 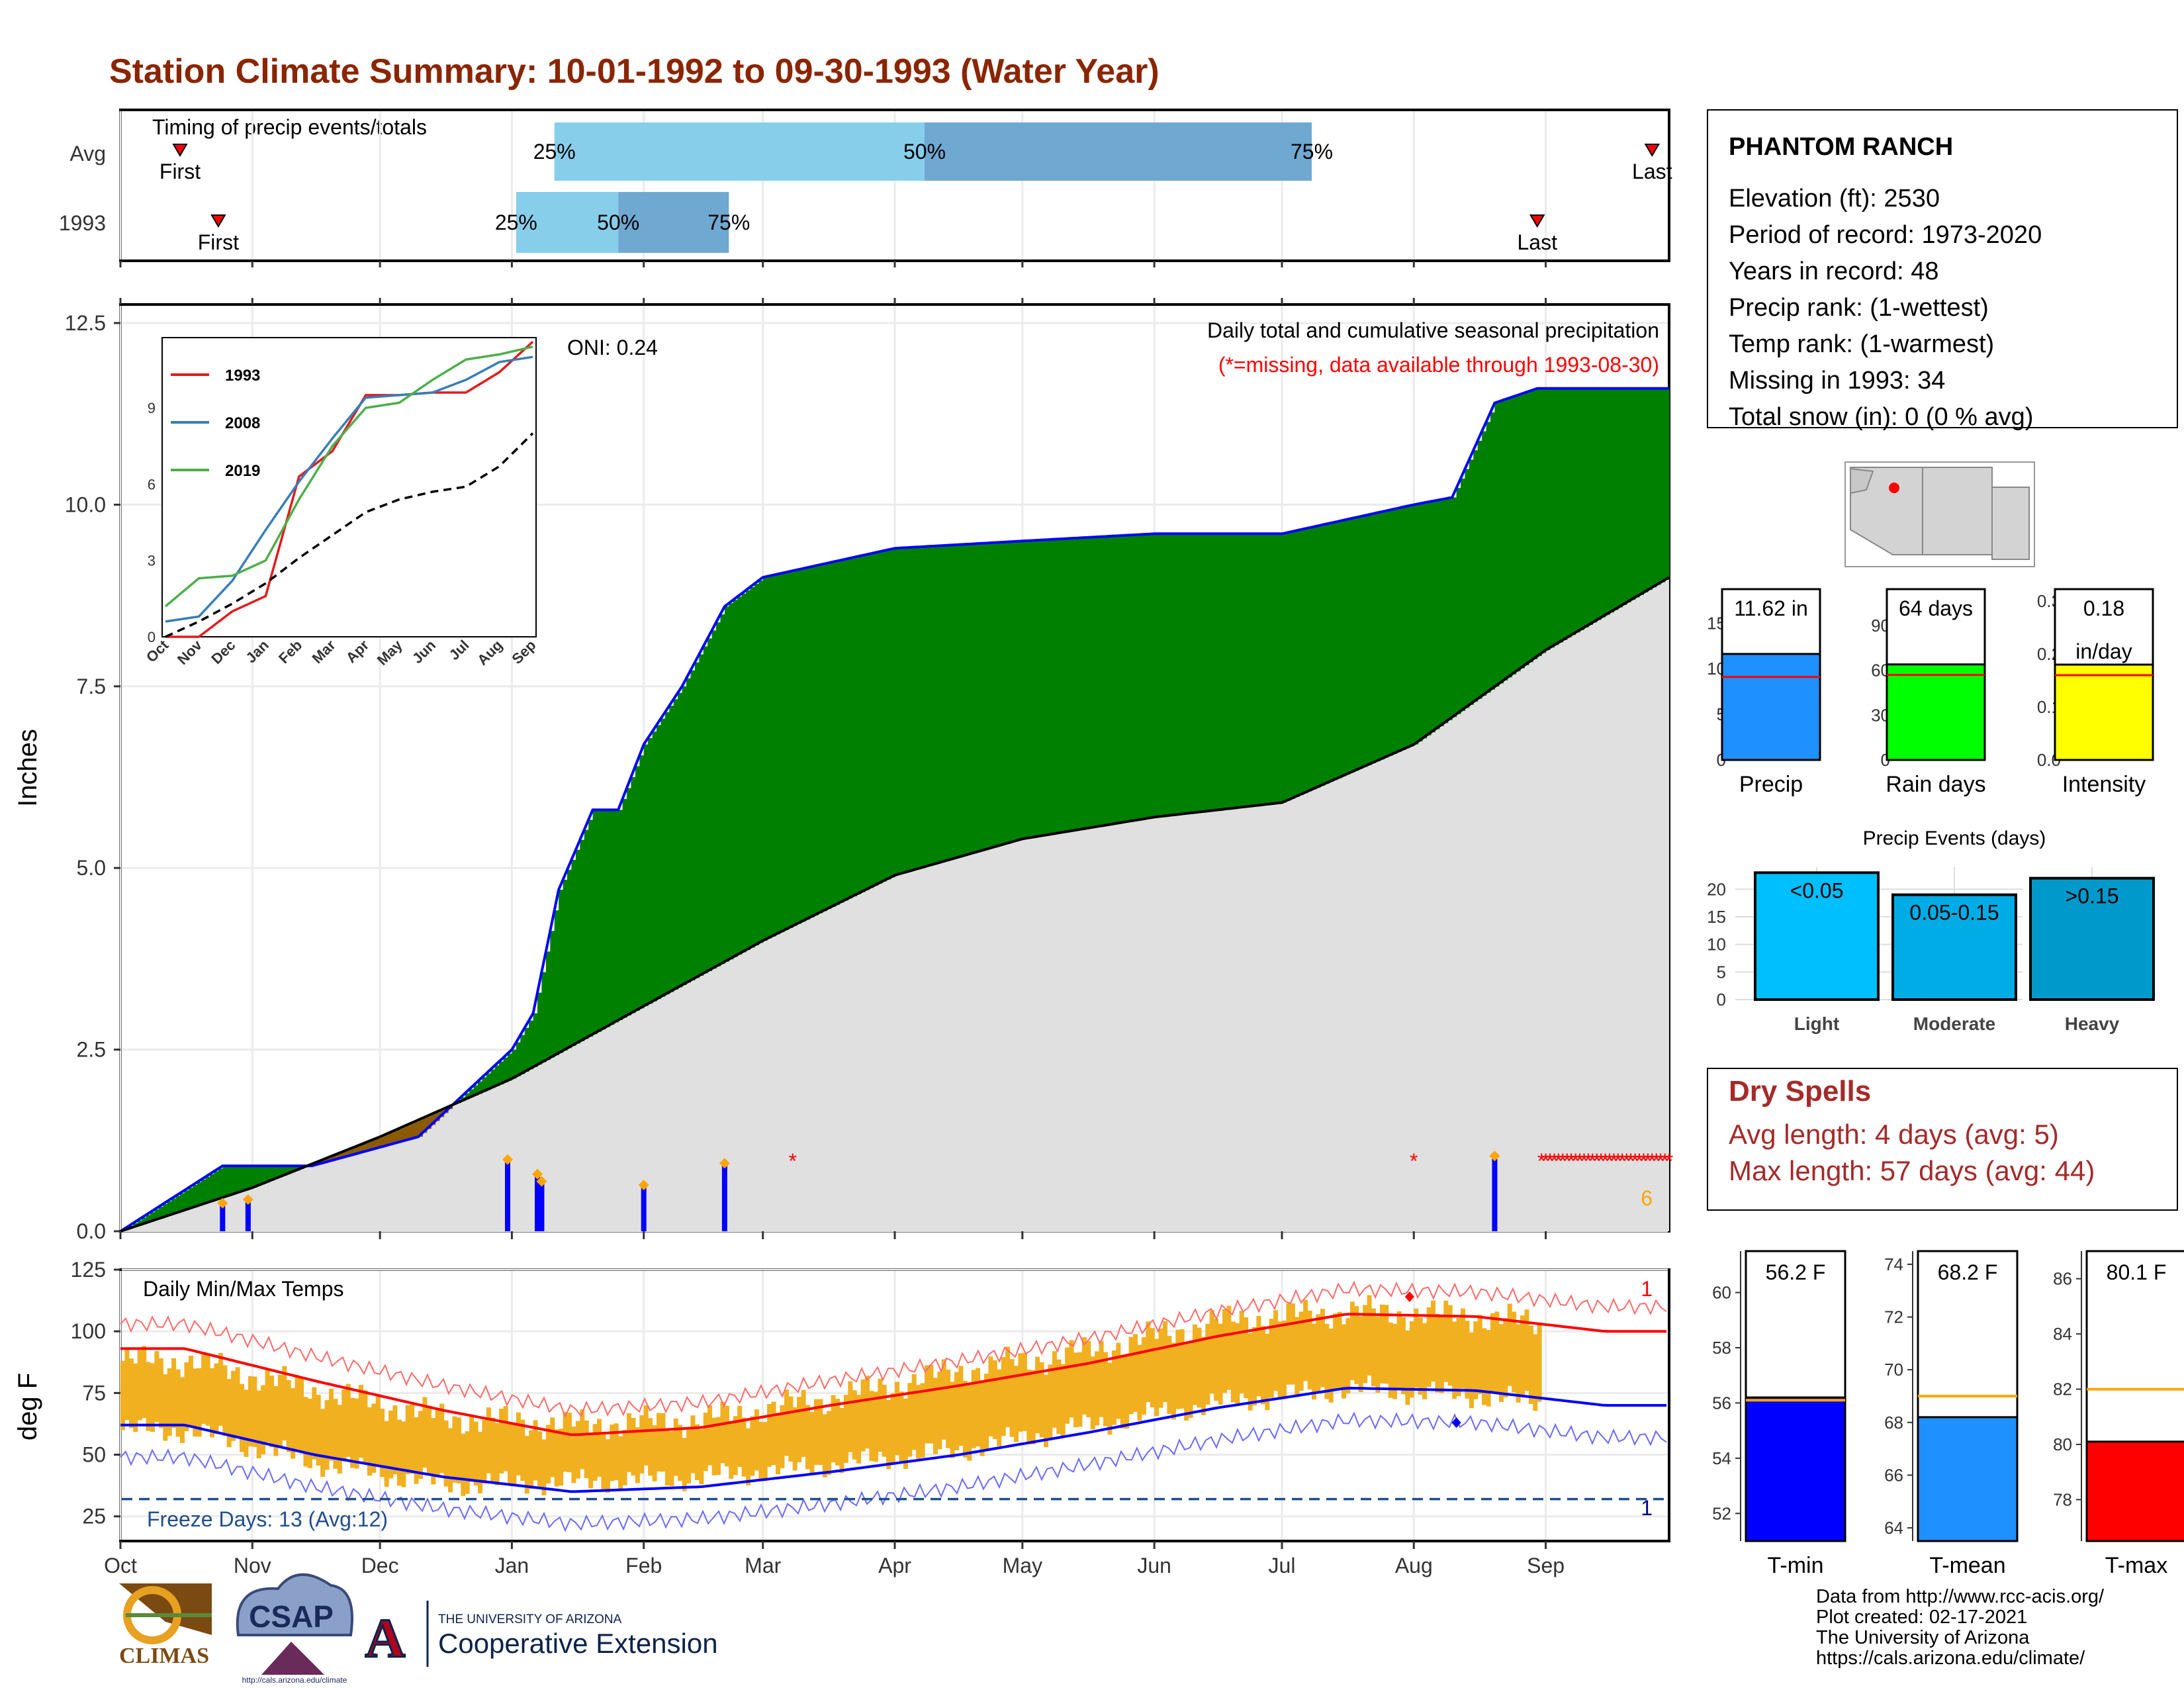 What do you see at coordinates (643, 1565) in the screenshot?
I see `month-tick-label: Feb` at bounding box center [643, 1565].